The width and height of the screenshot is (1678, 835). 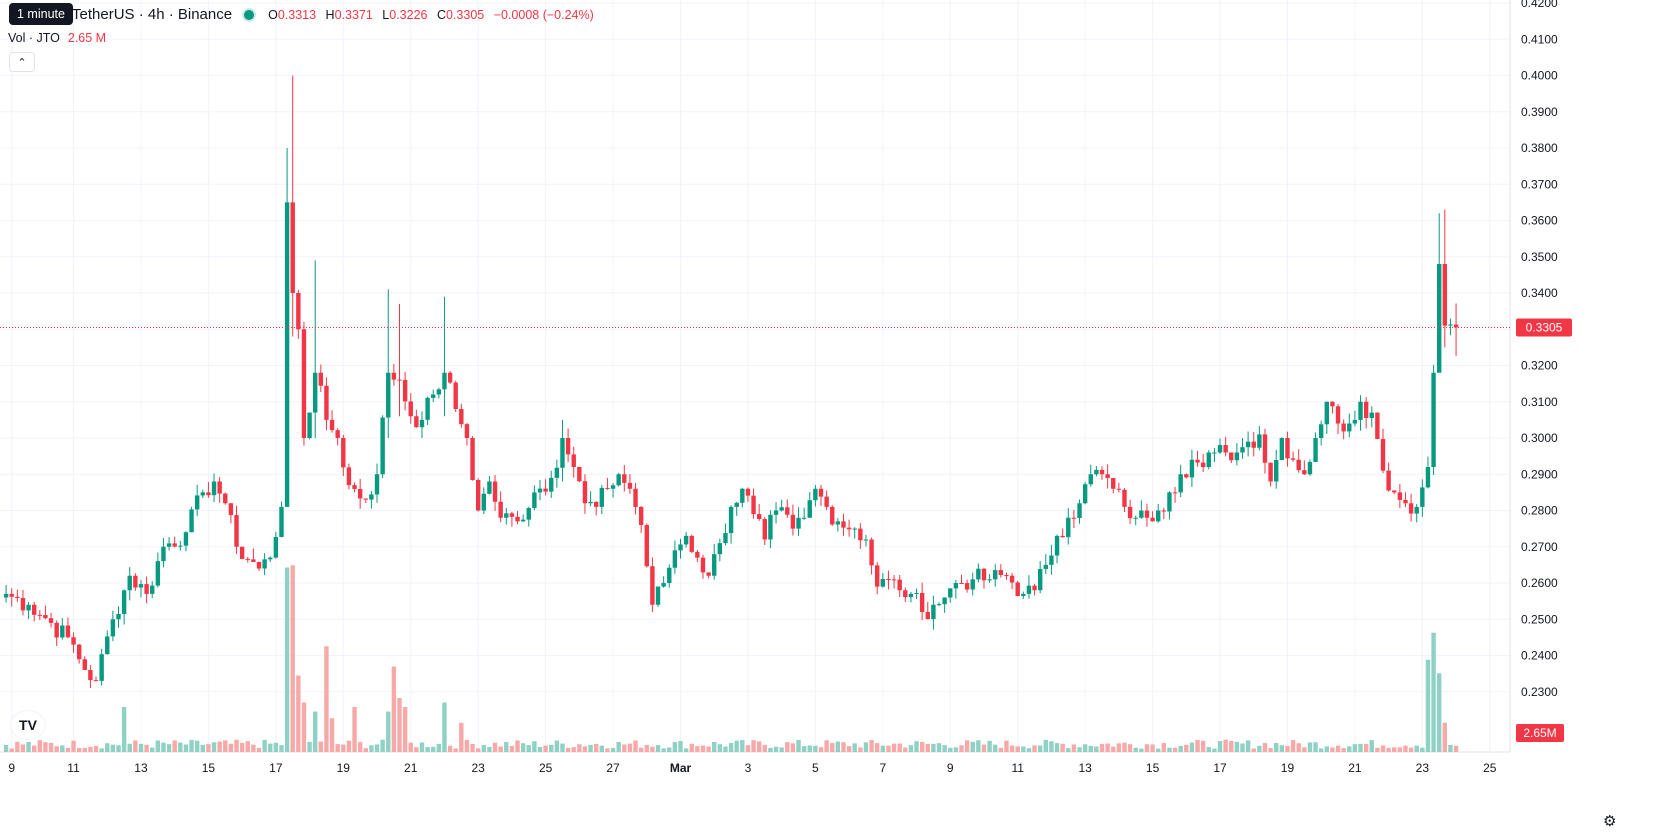 I want to click on market-status-icon, so click(x=249, y=14).